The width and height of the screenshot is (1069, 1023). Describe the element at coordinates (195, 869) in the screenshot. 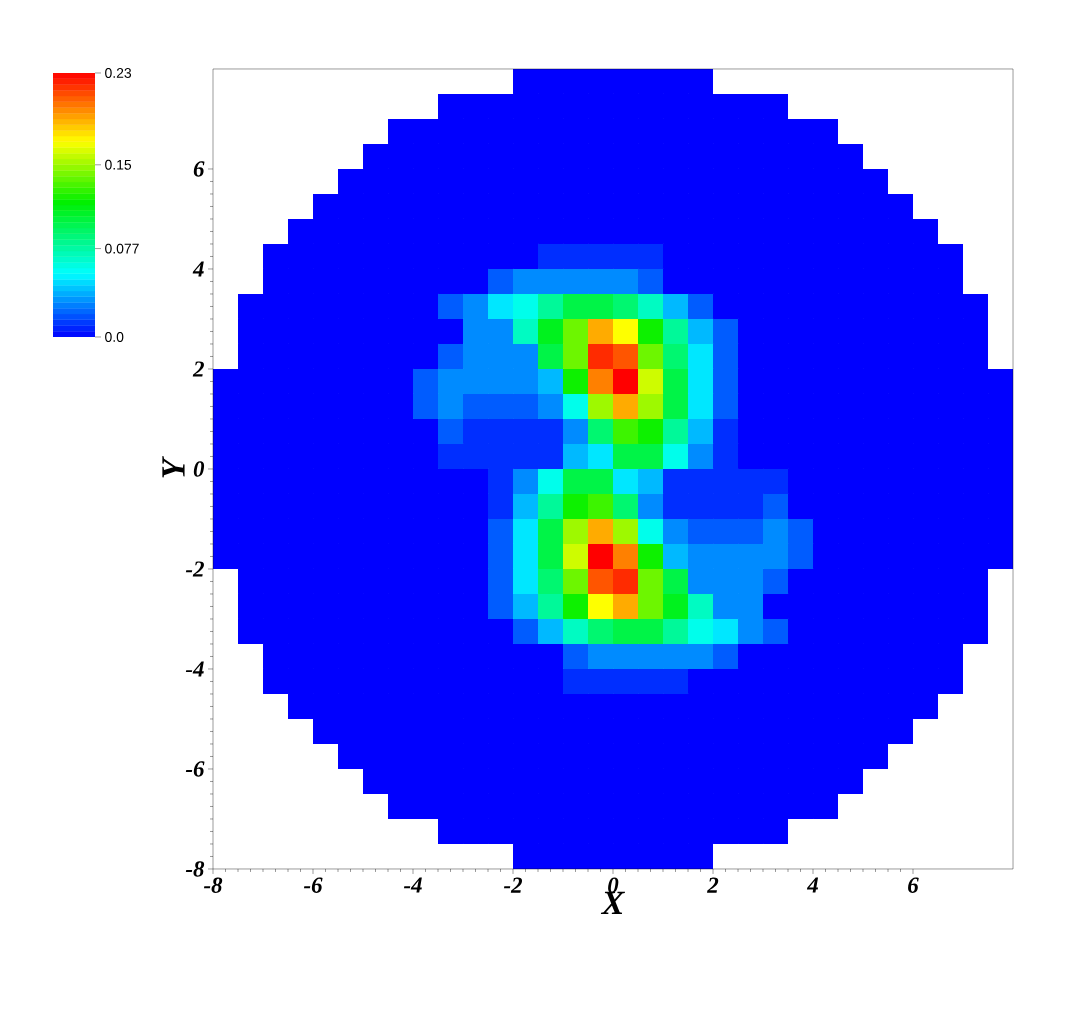

I see `y-tick-label: -8` at that location.